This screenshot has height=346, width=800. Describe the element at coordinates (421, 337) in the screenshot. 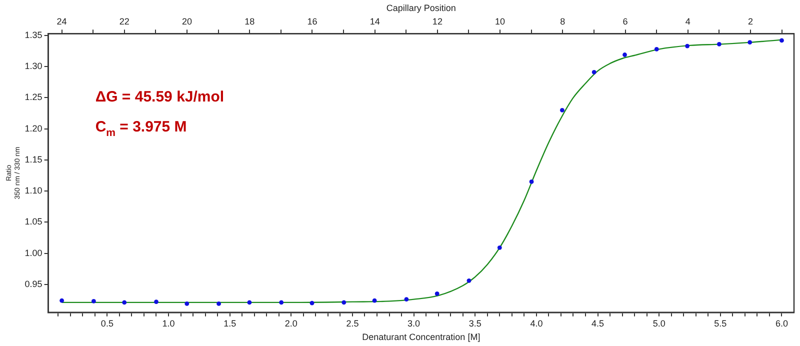

I see `x-axis-title: Denaturant Concentration [M]` at that location.